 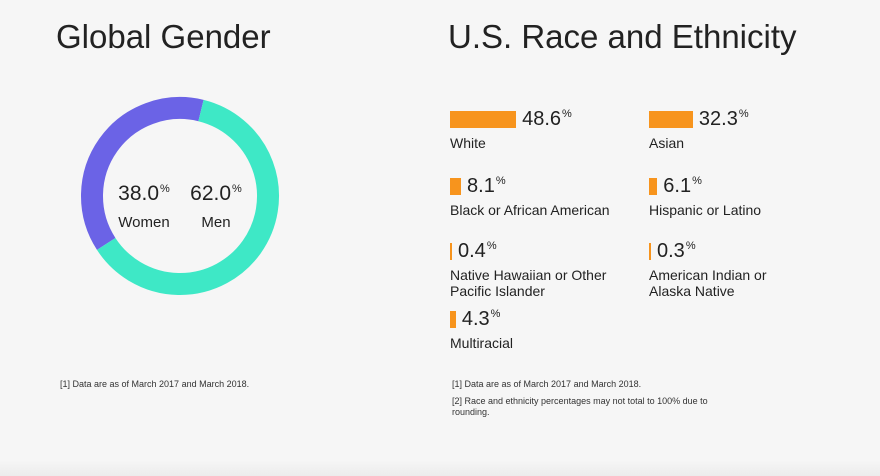 I want to click on donut-segment-women, so click(x=142, y=173).